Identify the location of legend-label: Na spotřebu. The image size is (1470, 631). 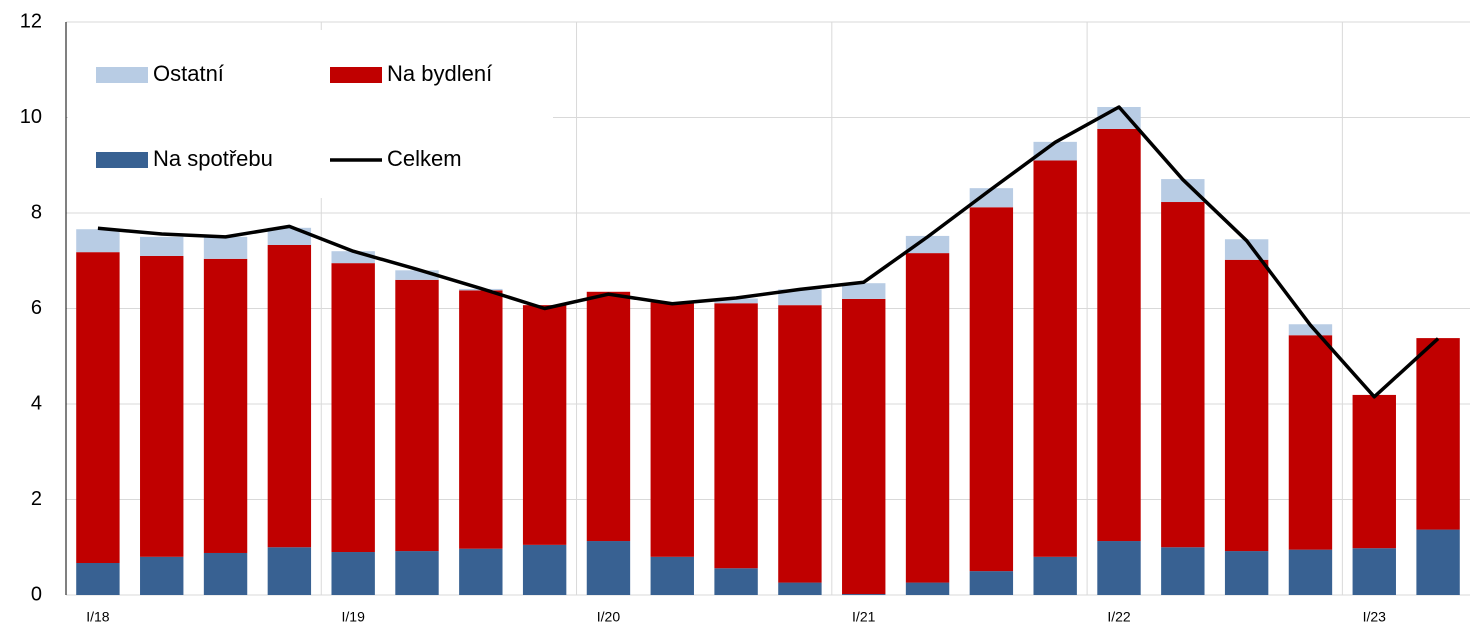
(213, 158).